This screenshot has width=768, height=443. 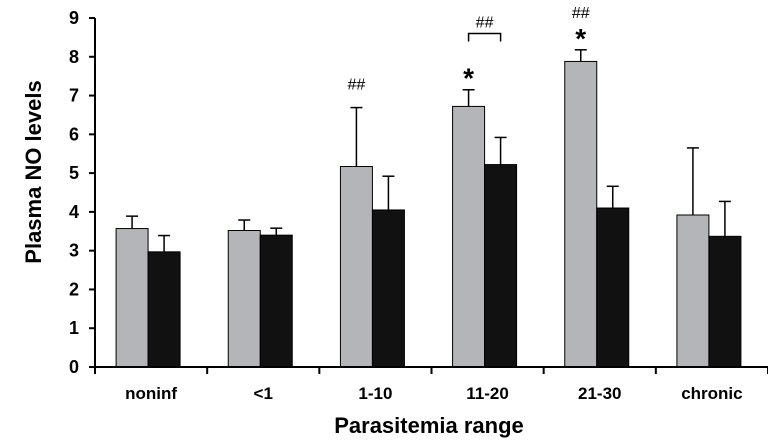 I want to click on y-tick-label-8: 8, so click(x=74, y=57).